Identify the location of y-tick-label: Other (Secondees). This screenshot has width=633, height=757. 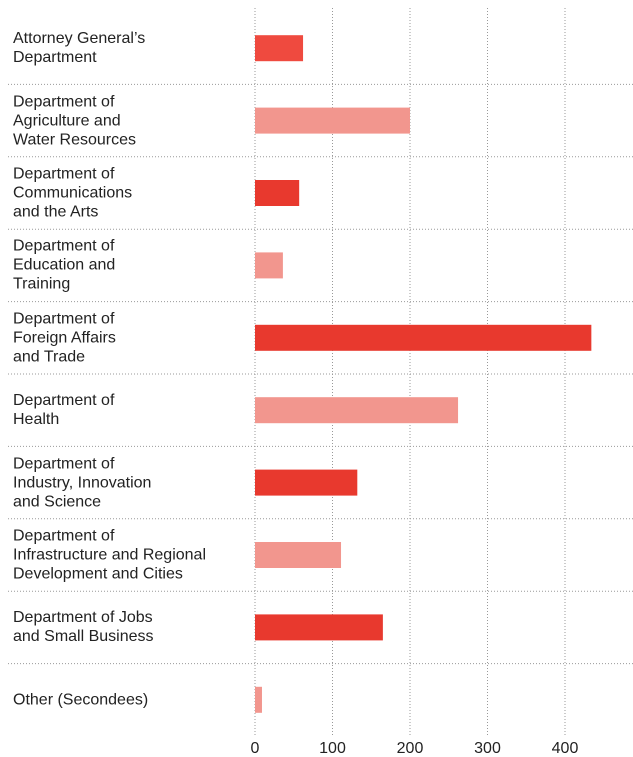
(81, 700).